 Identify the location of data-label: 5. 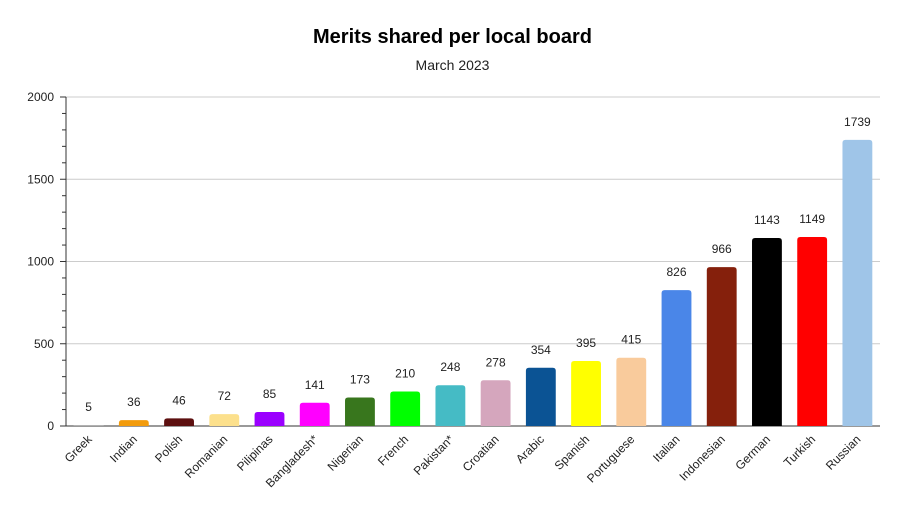
(88, 407).